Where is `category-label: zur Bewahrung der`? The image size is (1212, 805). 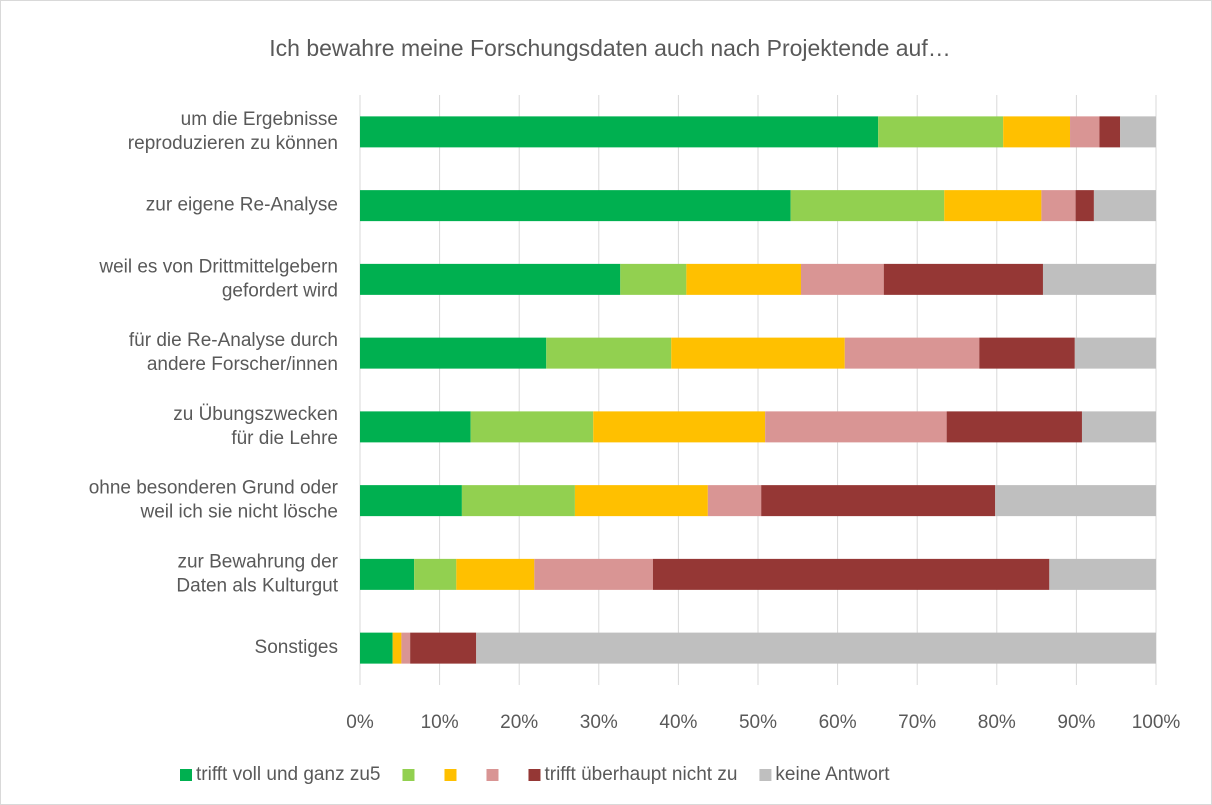 category-label: zur Bewahrung der is located at coordinates (257, 561).